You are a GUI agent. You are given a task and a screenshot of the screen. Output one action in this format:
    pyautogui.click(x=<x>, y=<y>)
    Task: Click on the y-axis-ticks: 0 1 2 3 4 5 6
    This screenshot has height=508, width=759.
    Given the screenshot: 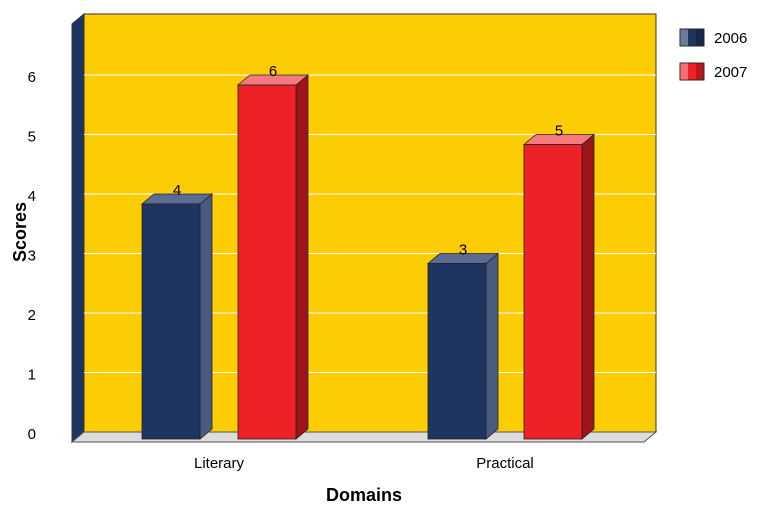 What is the action you would take?
    pyautogui.click(x=32, y=256)
    